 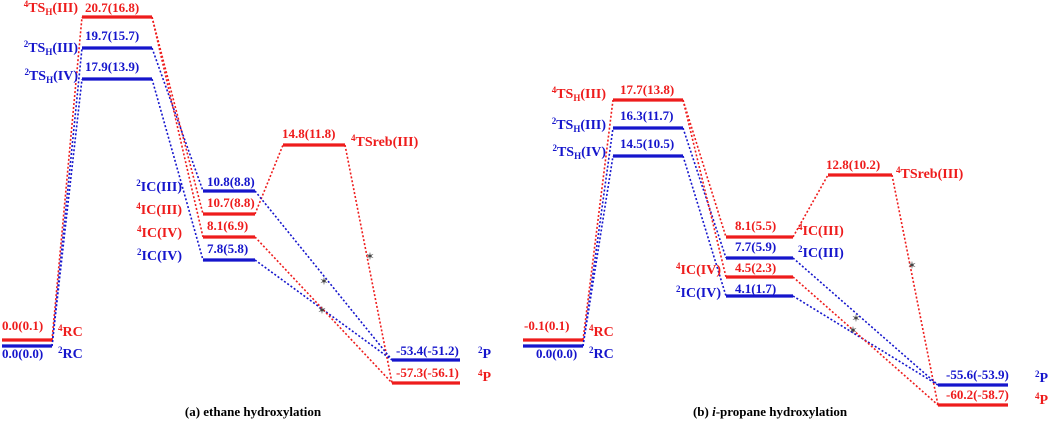 What do you see at coordinates (112, 7) in the screenshot?
I see `energy-value-TSIII4: 20.7(16.8)` at bounding box center [112, 7].